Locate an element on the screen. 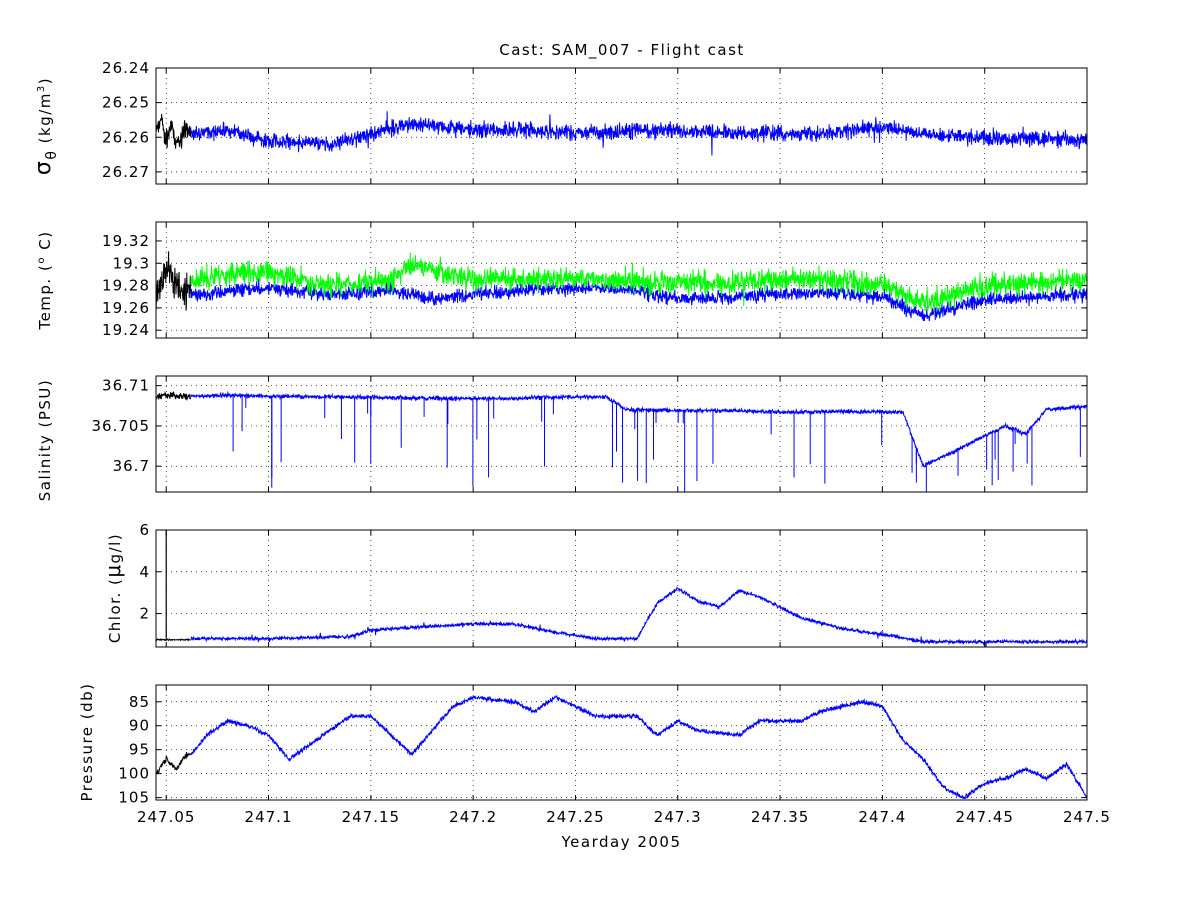 The height and width of the screenshot is (904, 1200). x-tick-label: 247.45 is located at coordinates (984, 817).